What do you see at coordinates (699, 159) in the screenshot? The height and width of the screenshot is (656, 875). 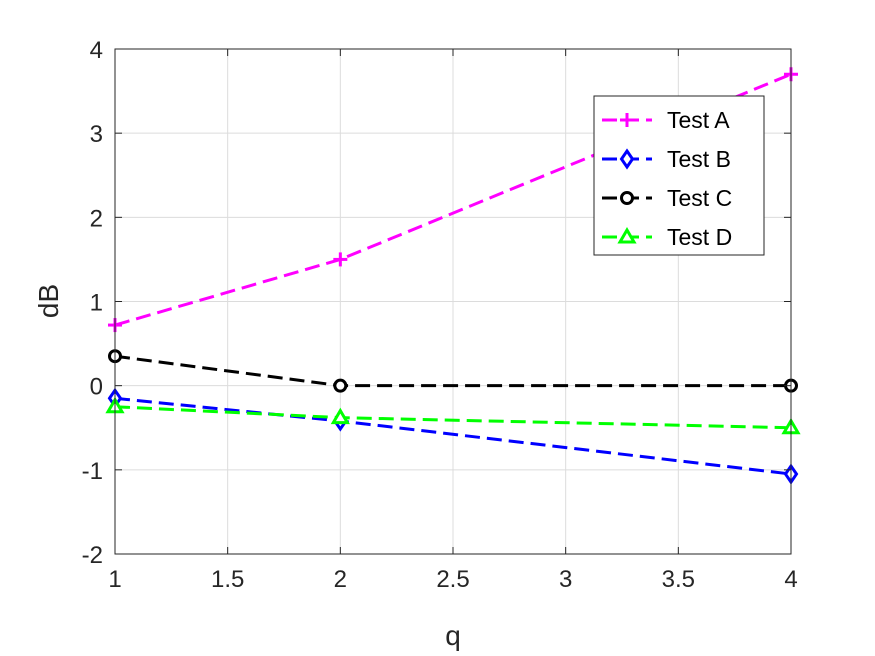 I see `legend-label: Test B` at bounding box center [699, 159].